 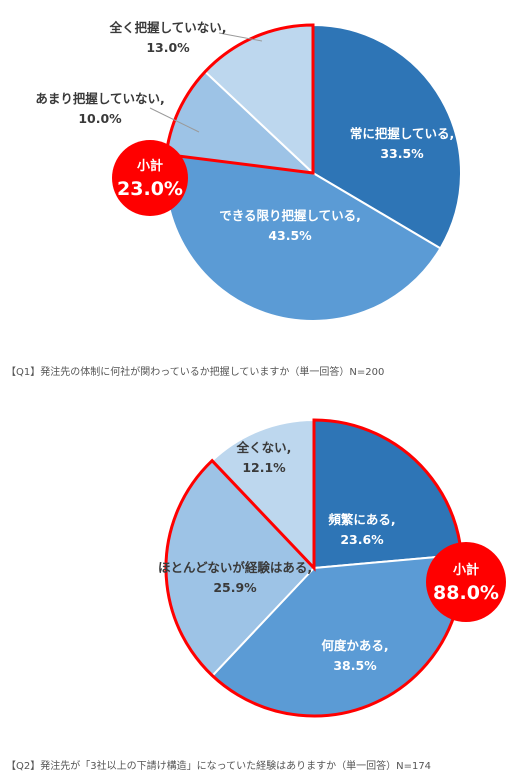 I want to click on subtotal-value-2: 88.0%, so click(x=466, y=593).